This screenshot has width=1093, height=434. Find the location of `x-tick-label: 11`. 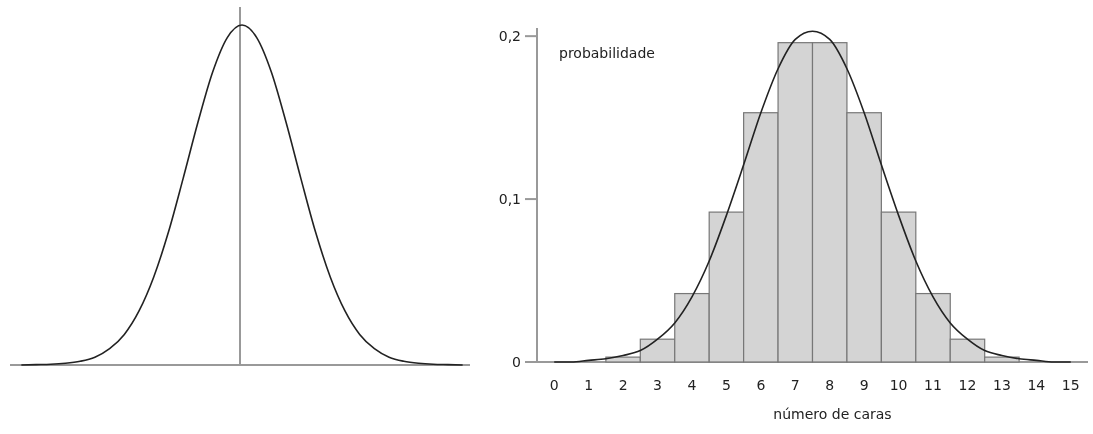

x-tick-label: 11 is located at coordinates (933, 385).